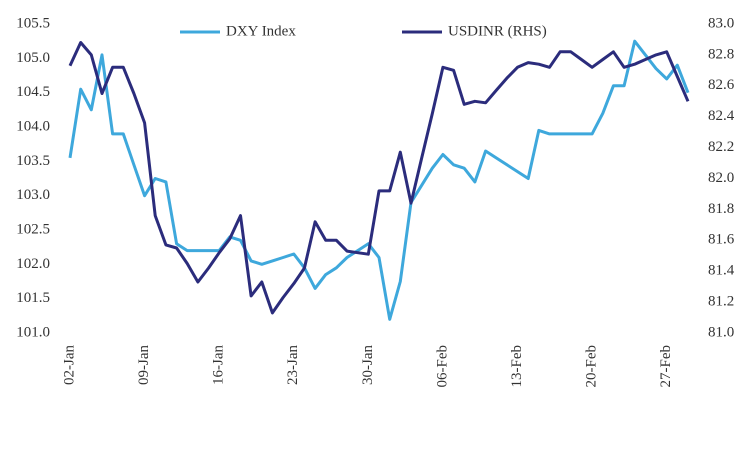  Describe the element at coordinates (721, 332) in the screenshot. I see `y2-tick-label: 81.0` at that location.